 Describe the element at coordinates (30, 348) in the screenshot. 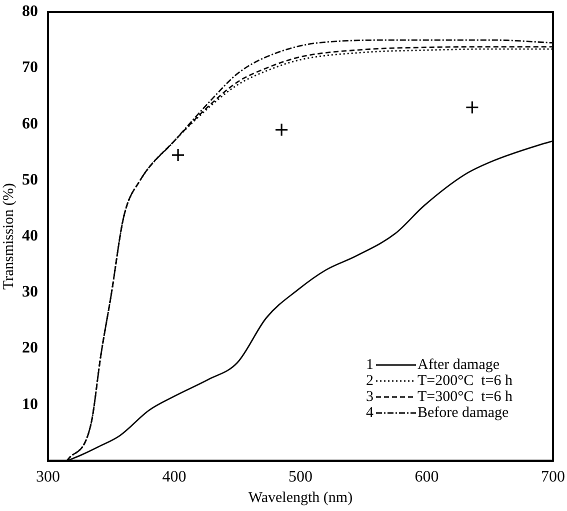

I see `y-tick-label: 20` at that location.